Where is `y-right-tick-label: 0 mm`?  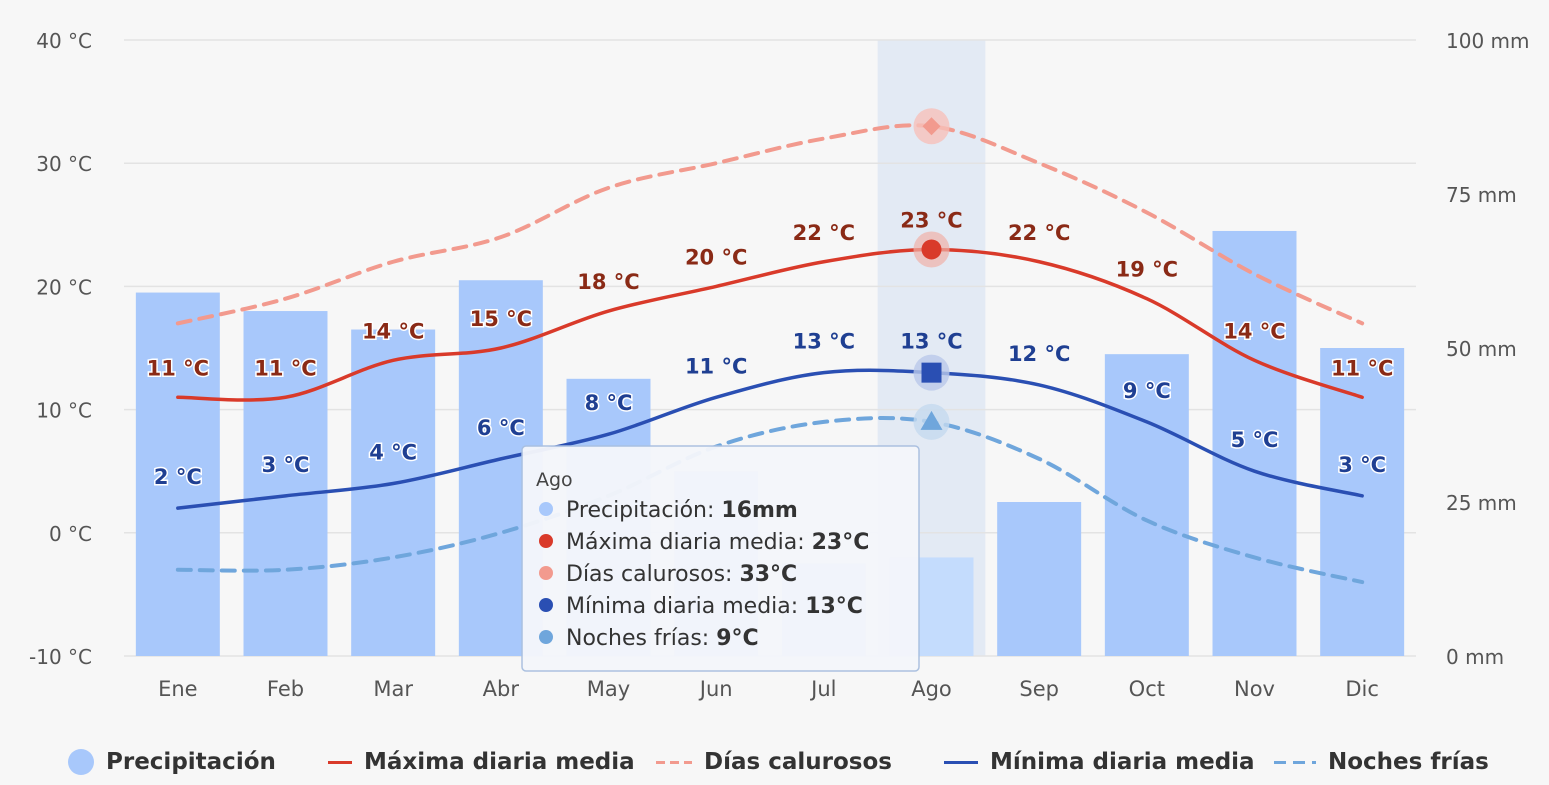
y-right-tick-label: 0 mm is located at coordinates (1475, 657).